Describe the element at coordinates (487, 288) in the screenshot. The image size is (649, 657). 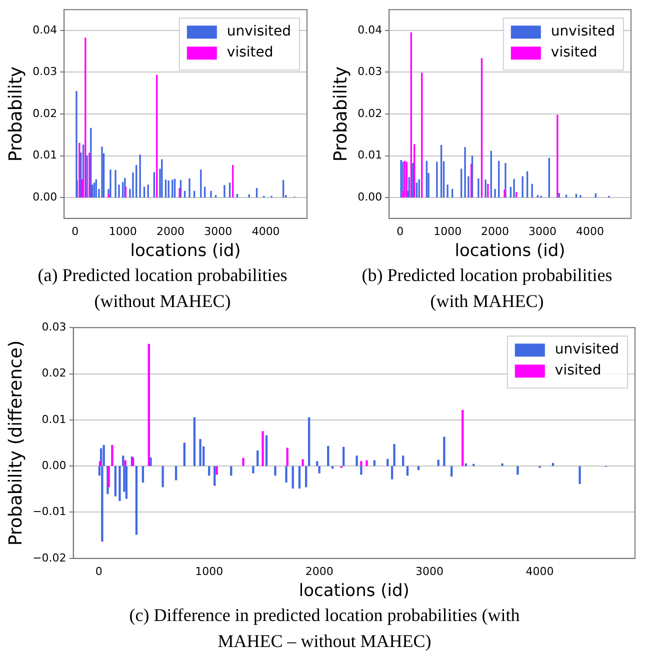
I see `text: (b) Predicted location probabilities (with MAHEC)` at that location.